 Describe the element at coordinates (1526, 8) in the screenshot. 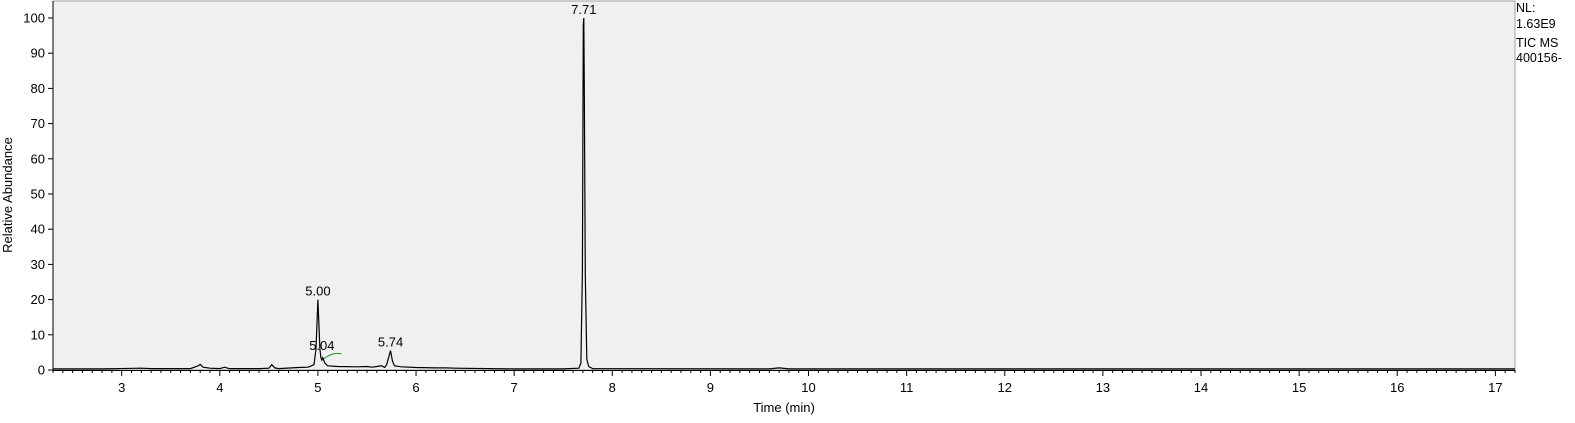

I see `nl-label: NL:` at that location.